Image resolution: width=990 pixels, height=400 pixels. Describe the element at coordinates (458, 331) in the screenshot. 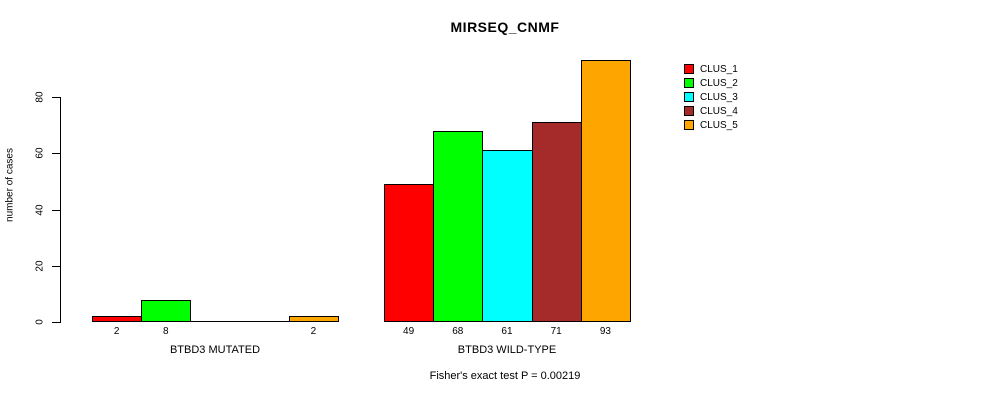

I see `bar-value-label: 68` at that location.